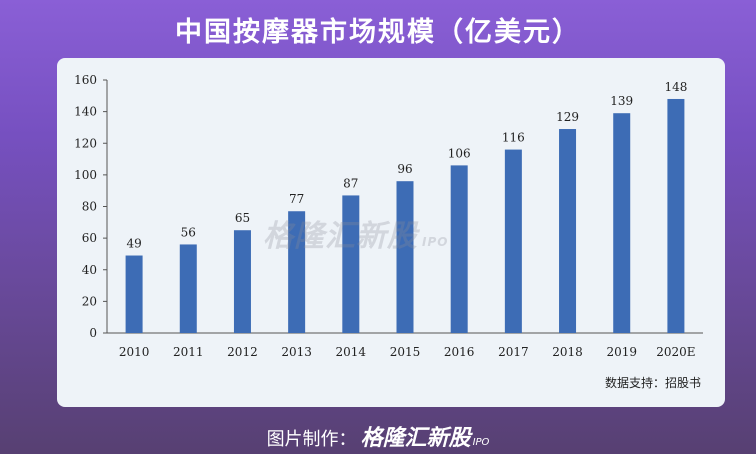  What do you see at coordinates (85, 143) in the screenshot?
I see `y-tick-label: 120` at bounding box center [85, 143].